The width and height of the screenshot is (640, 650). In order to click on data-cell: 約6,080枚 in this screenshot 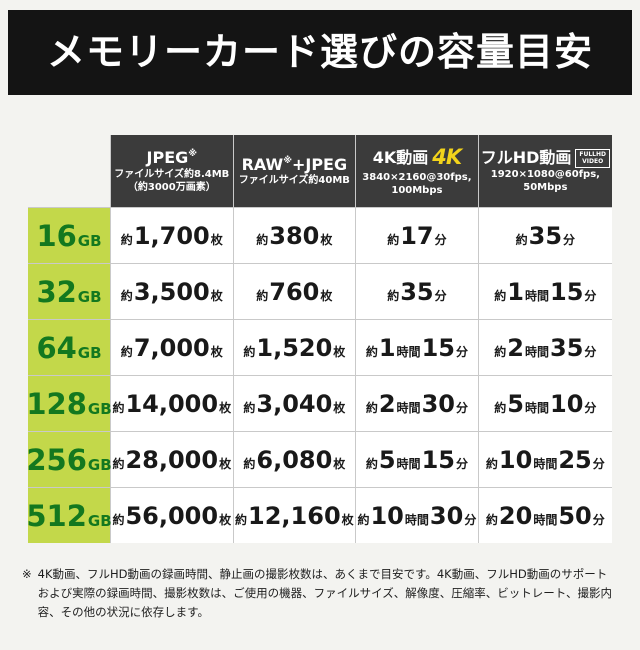, I will do `click(294, 459)`.